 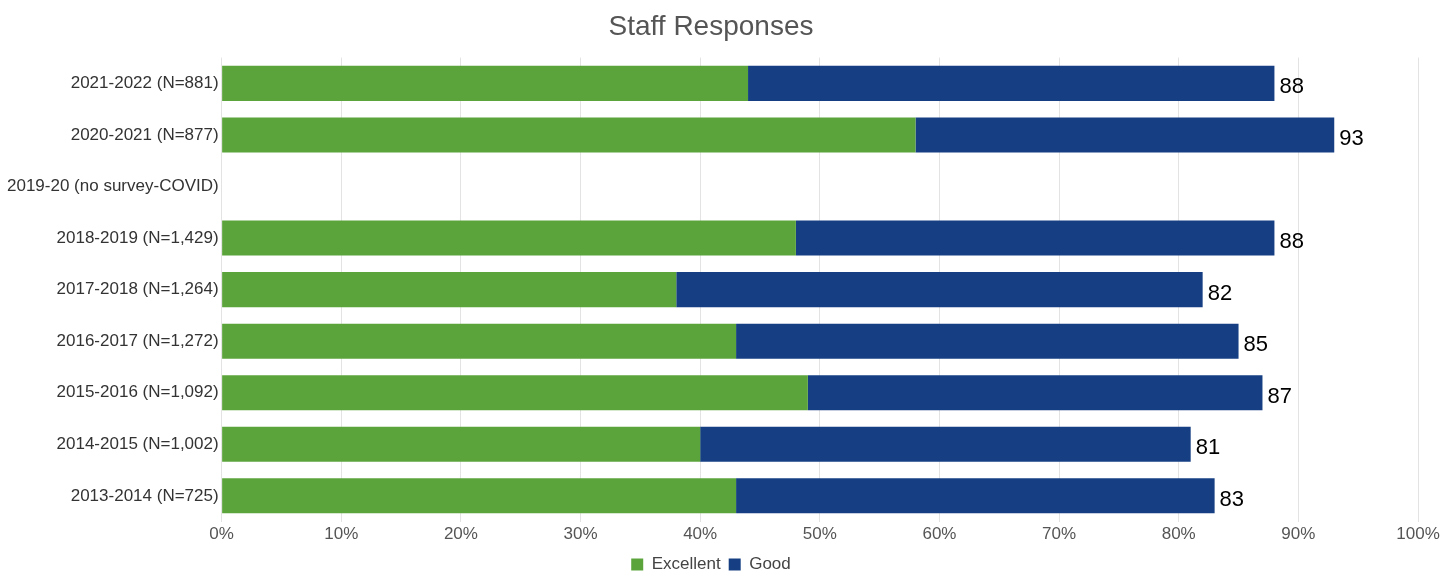 What do you see at coordinates (137, 289) in the screenshot?
I see `y-tick-label: 2017-2018 (N=1,264)` at bounding box center [137, 289].